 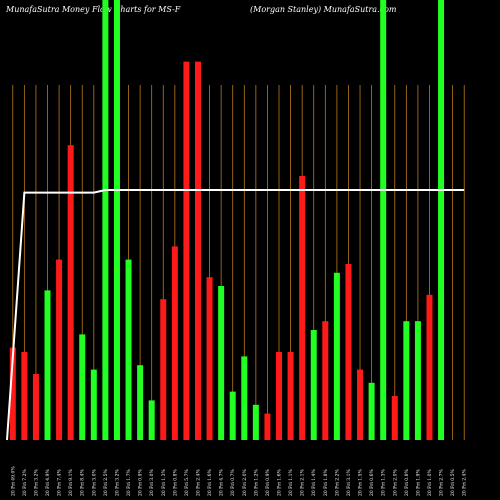 What do you see at coordinates (25, 482) in the screenshot?
I see `x-tick-label: 20 Fri 7.2%` at bounding box center [25, 482].